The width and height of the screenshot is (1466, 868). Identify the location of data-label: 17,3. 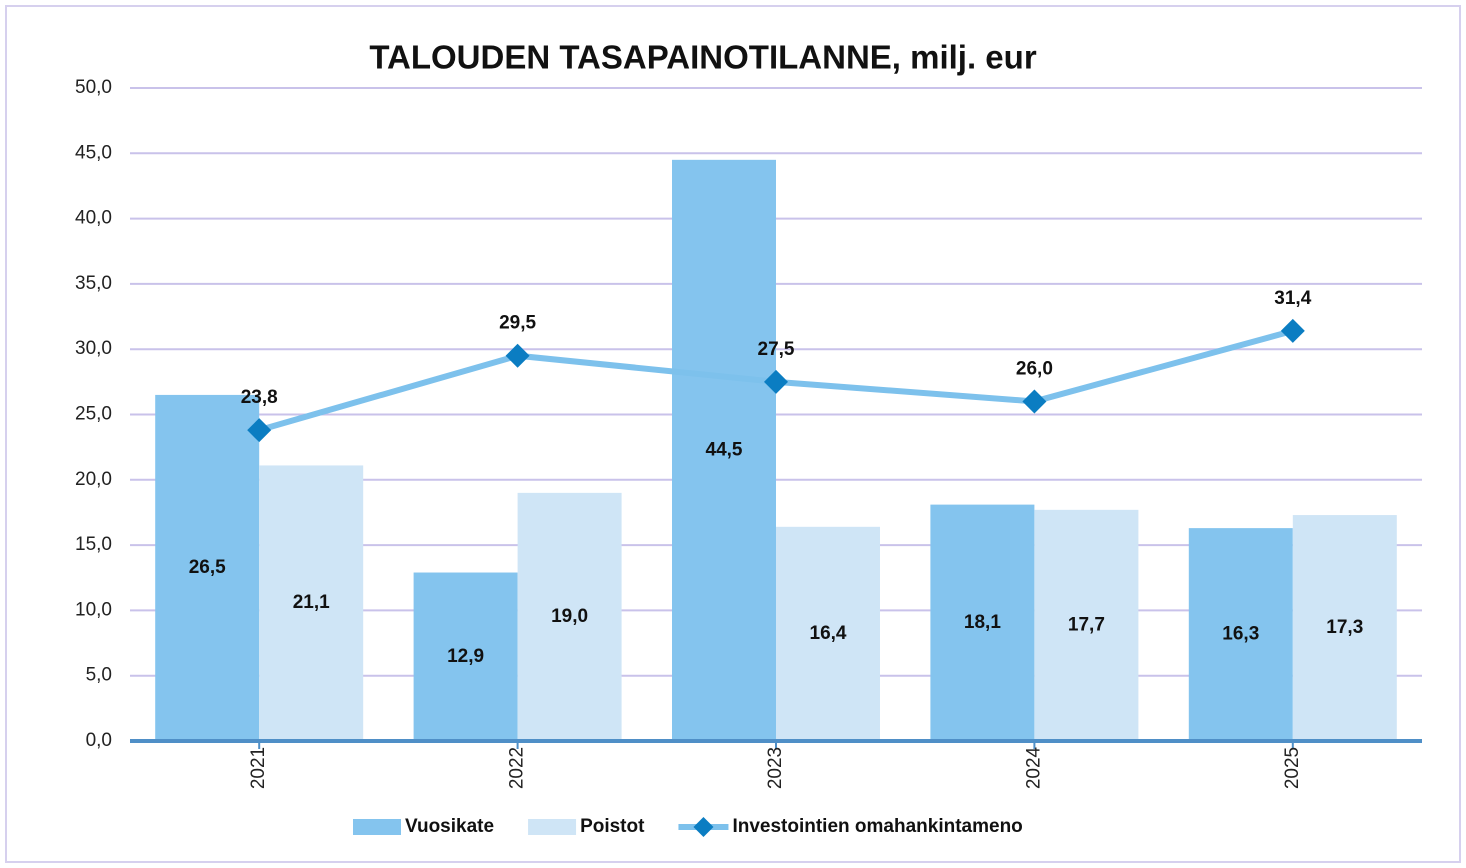
(1344, 627).